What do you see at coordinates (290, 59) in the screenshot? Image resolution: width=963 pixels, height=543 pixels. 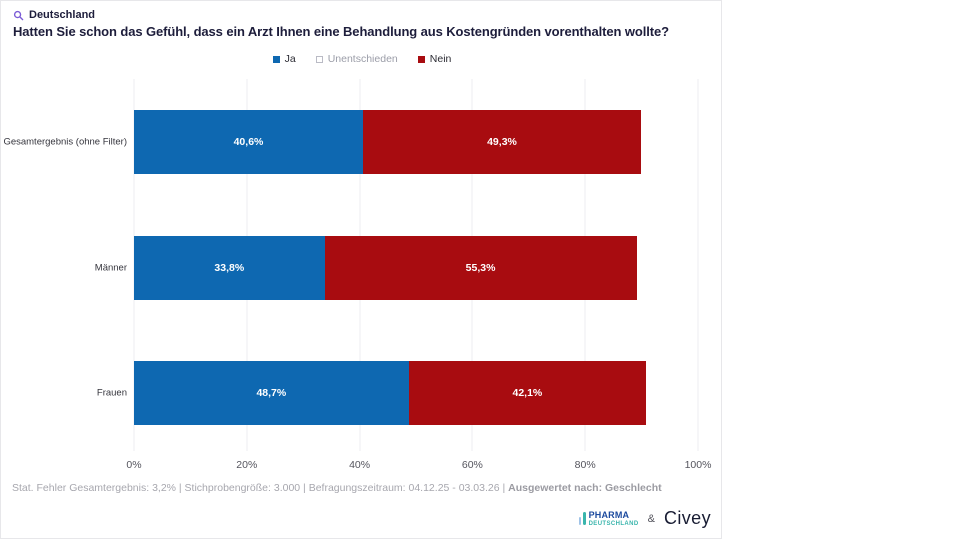 I see `legend-label: Ja` at bounding box center [290, 59].